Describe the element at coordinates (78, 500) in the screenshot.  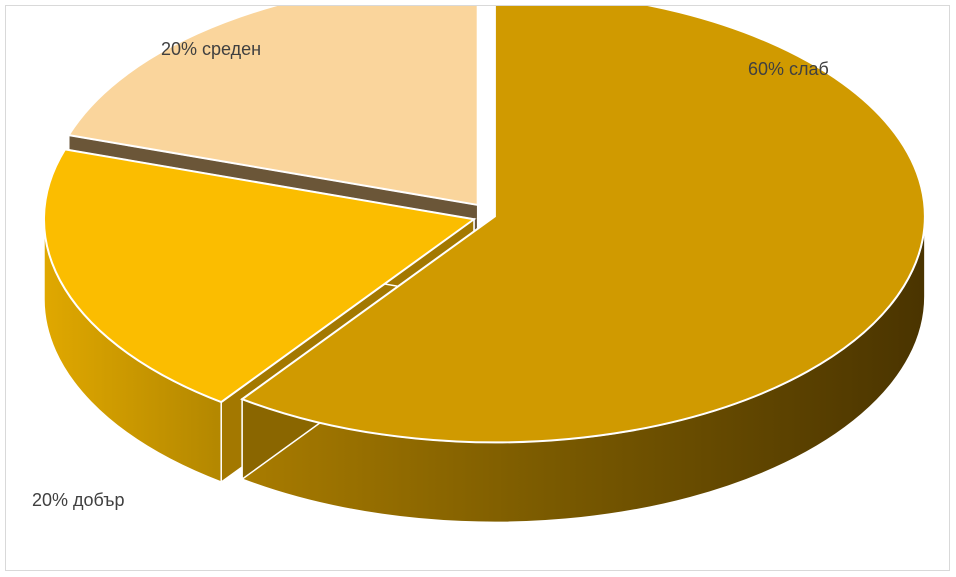
I see `data-label-dobar: 20% добър` at that location.